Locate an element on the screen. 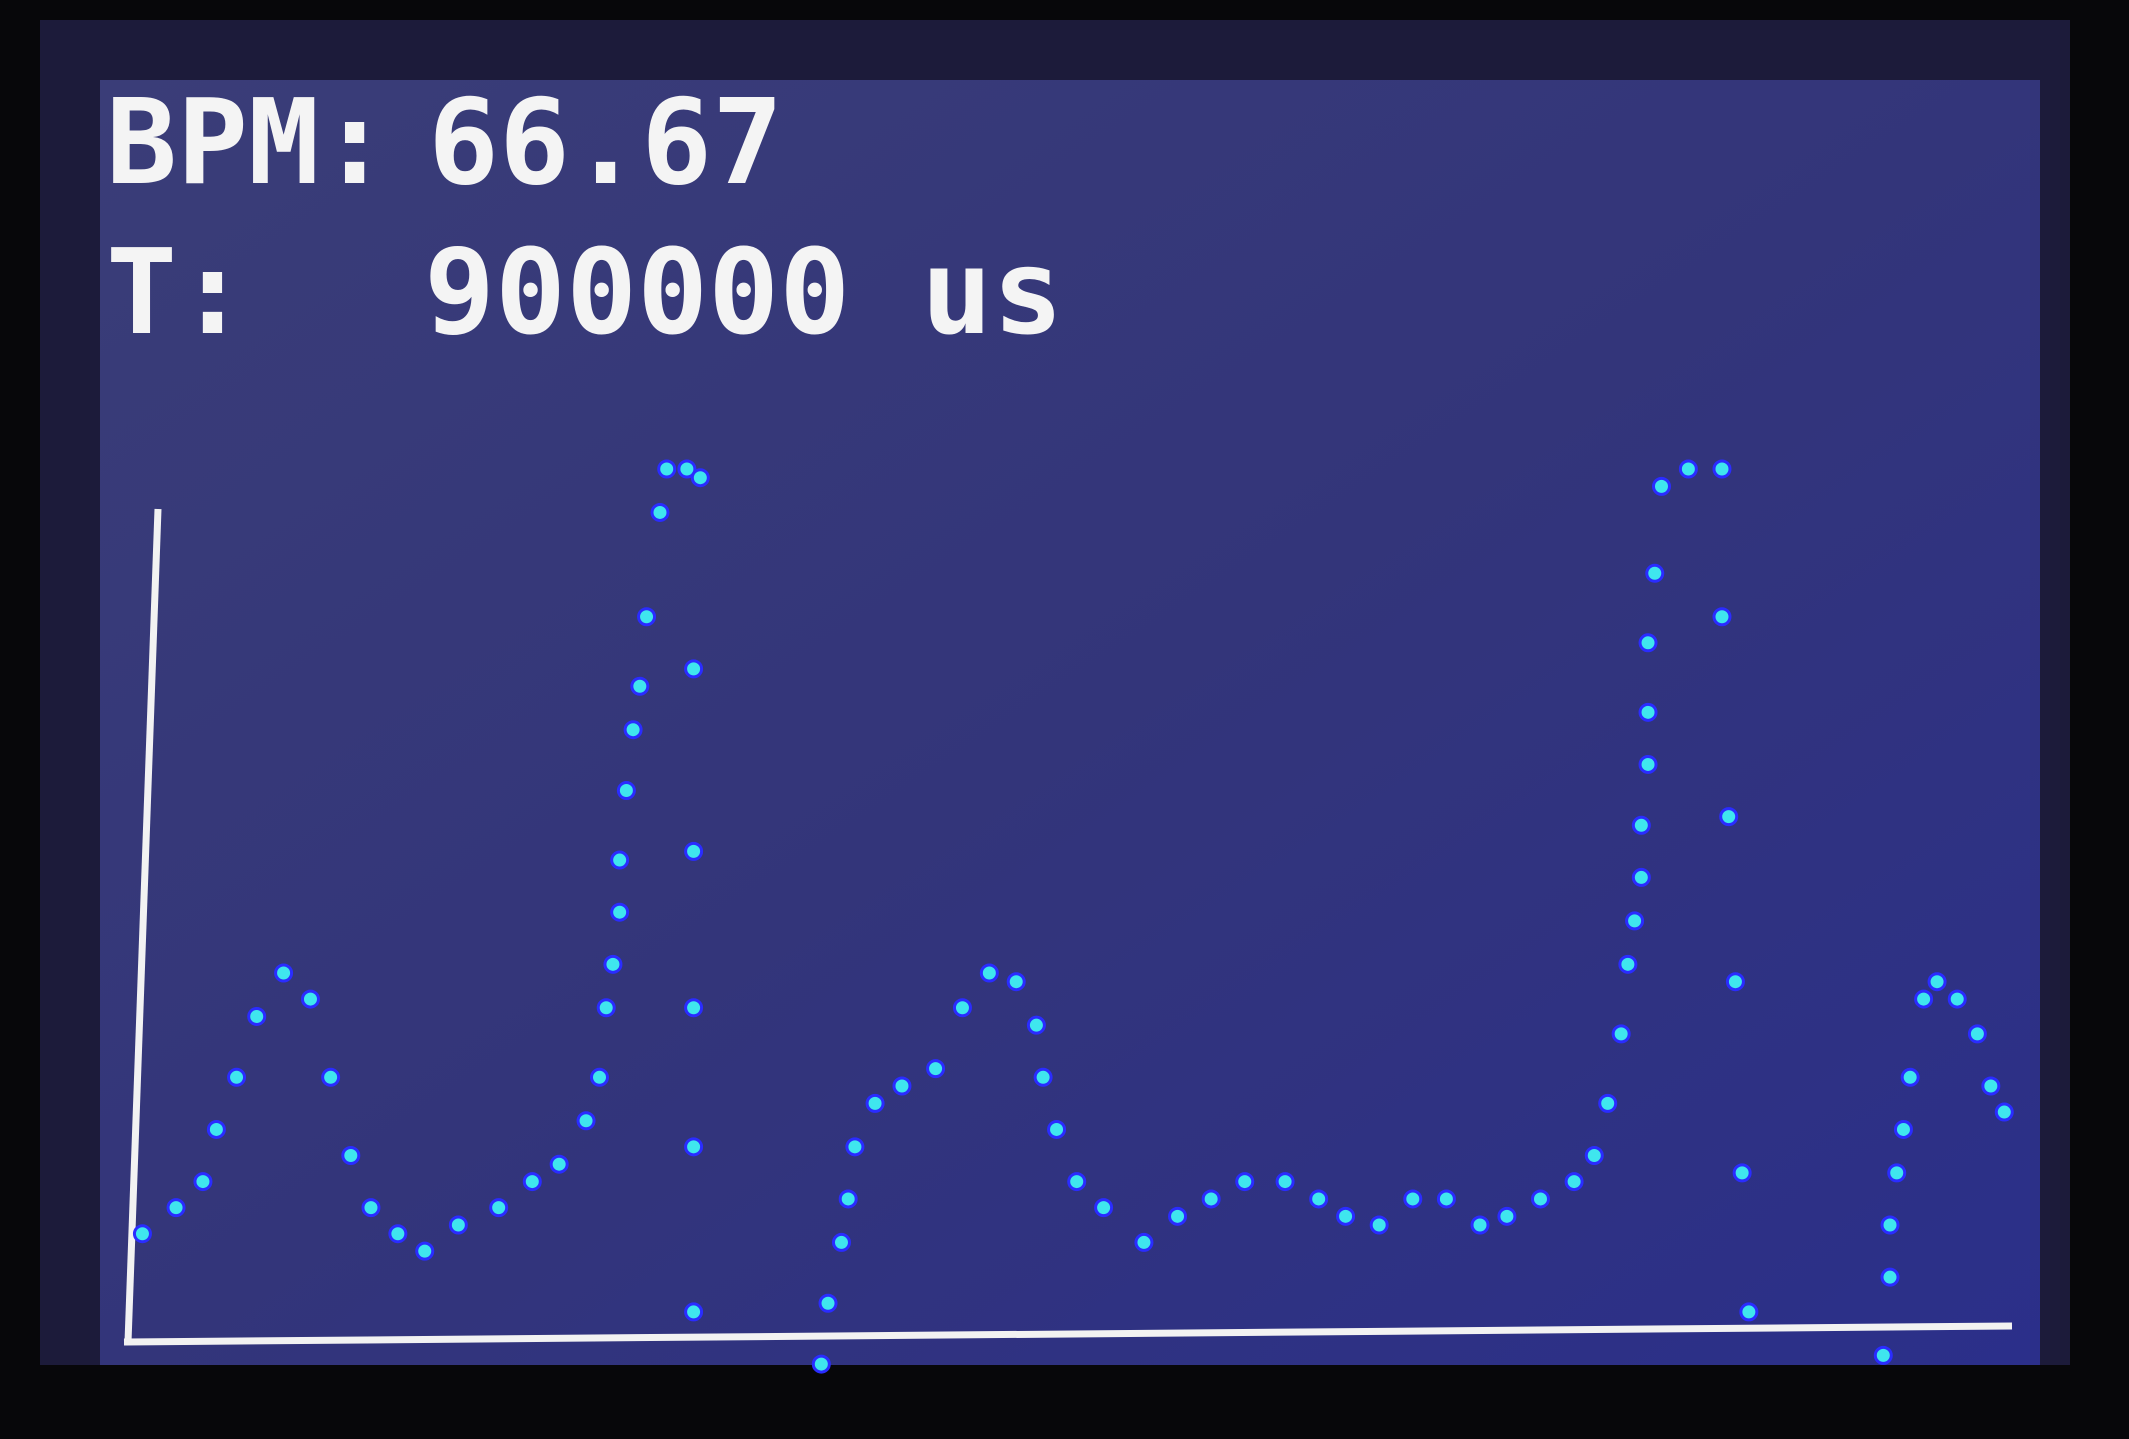 The width and height of the screenshot is (2129, 1439). bpm-value: 66.67 is located at coordinates (605, 142).